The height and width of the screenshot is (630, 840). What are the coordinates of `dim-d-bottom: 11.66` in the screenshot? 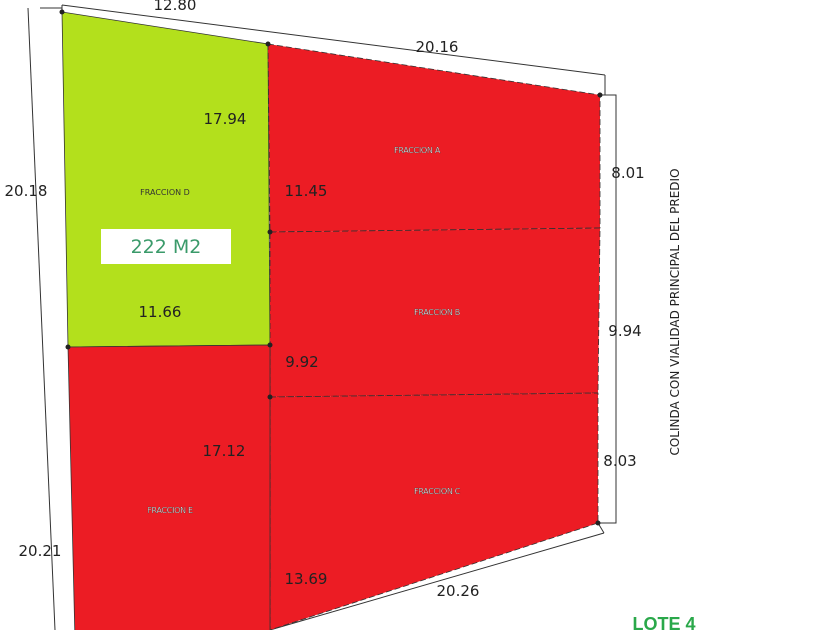 It's located at (160, 312).